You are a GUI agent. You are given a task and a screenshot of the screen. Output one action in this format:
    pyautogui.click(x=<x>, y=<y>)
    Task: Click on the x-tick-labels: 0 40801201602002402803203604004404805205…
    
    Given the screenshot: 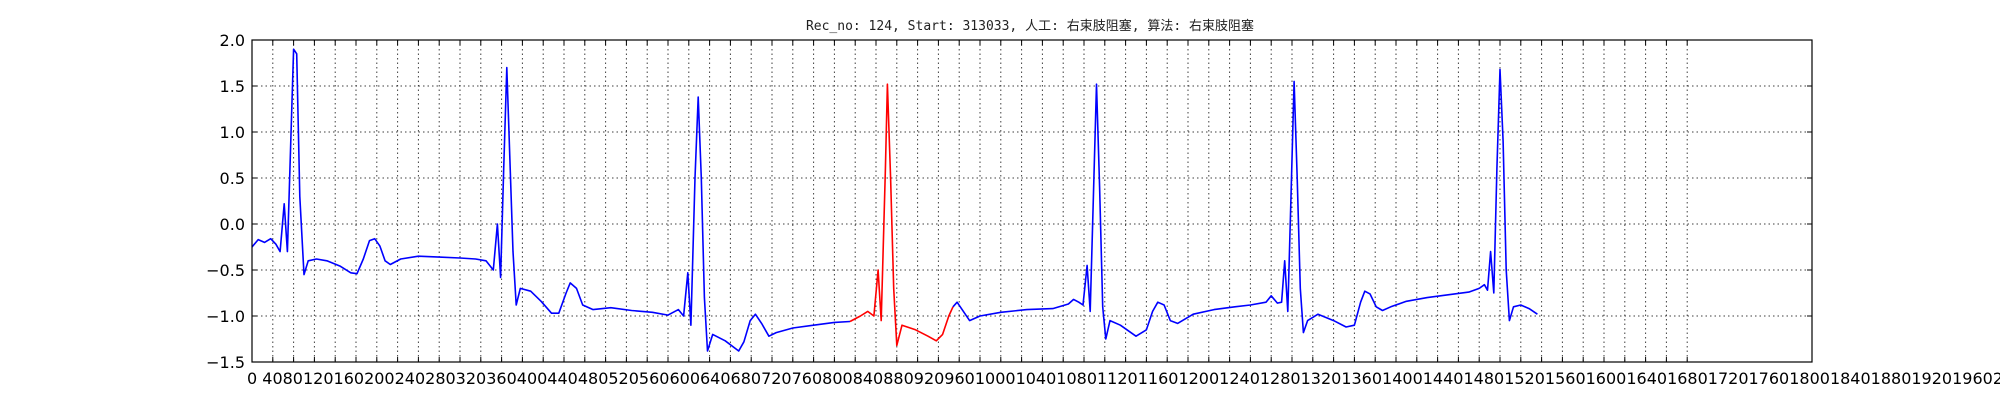 What is the action you would take?
    pyautogui.click(x=1123, y=378)
    